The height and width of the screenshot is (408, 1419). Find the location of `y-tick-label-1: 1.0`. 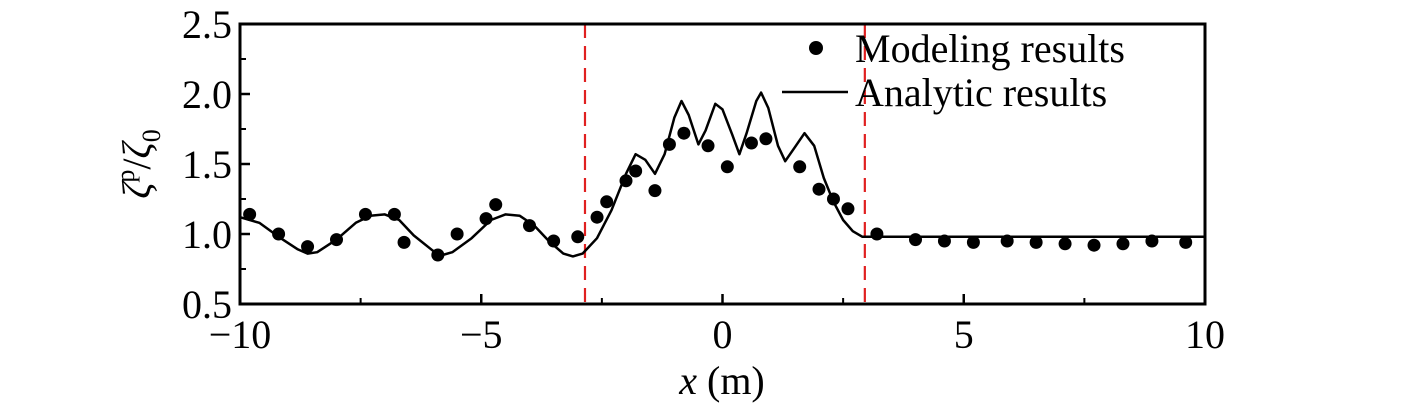

y-tick-label-1: 1.0 is located at coordinates (207, 234).